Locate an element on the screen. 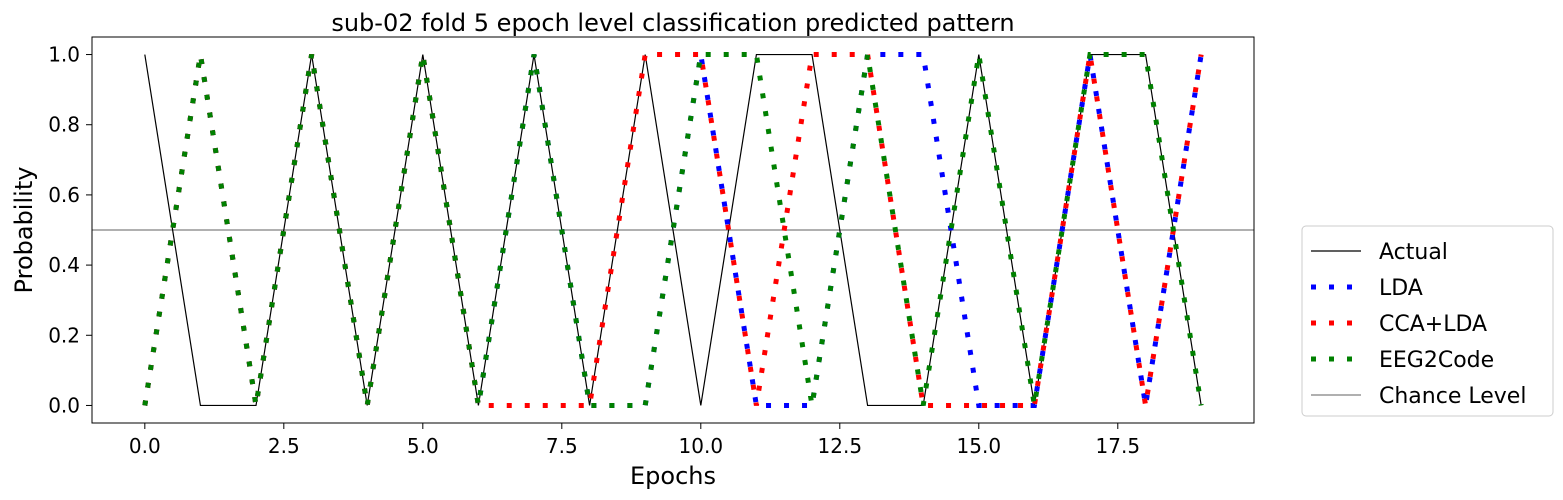 The height and width of the screenshot is (500, 1563). legend-frame is located at coordinates (1427, 321).